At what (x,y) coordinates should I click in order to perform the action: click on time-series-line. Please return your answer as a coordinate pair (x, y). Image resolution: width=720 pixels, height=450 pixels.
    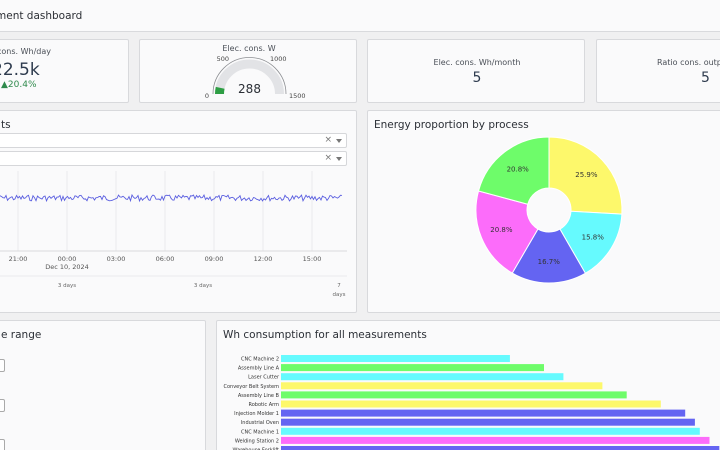
    Looking at the image, I should click on (171, 198).